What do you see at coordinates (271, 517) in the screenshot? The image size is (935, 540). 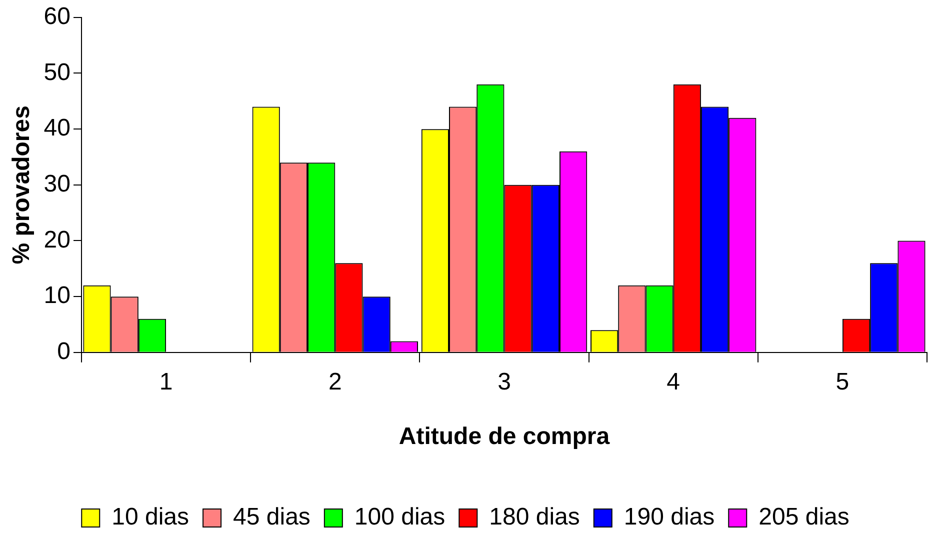 I see `legend-label: 45 dias` at bounding box center [271, 517].